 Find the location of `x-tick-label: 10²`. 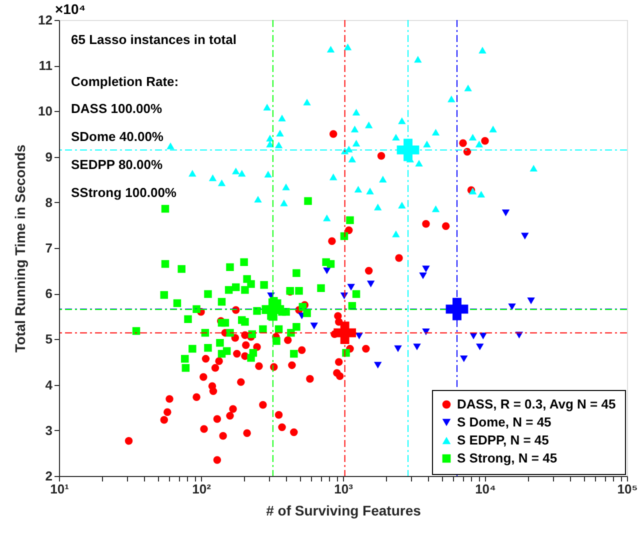

x-tick-label: 10² is located at coordinates (202, 489).